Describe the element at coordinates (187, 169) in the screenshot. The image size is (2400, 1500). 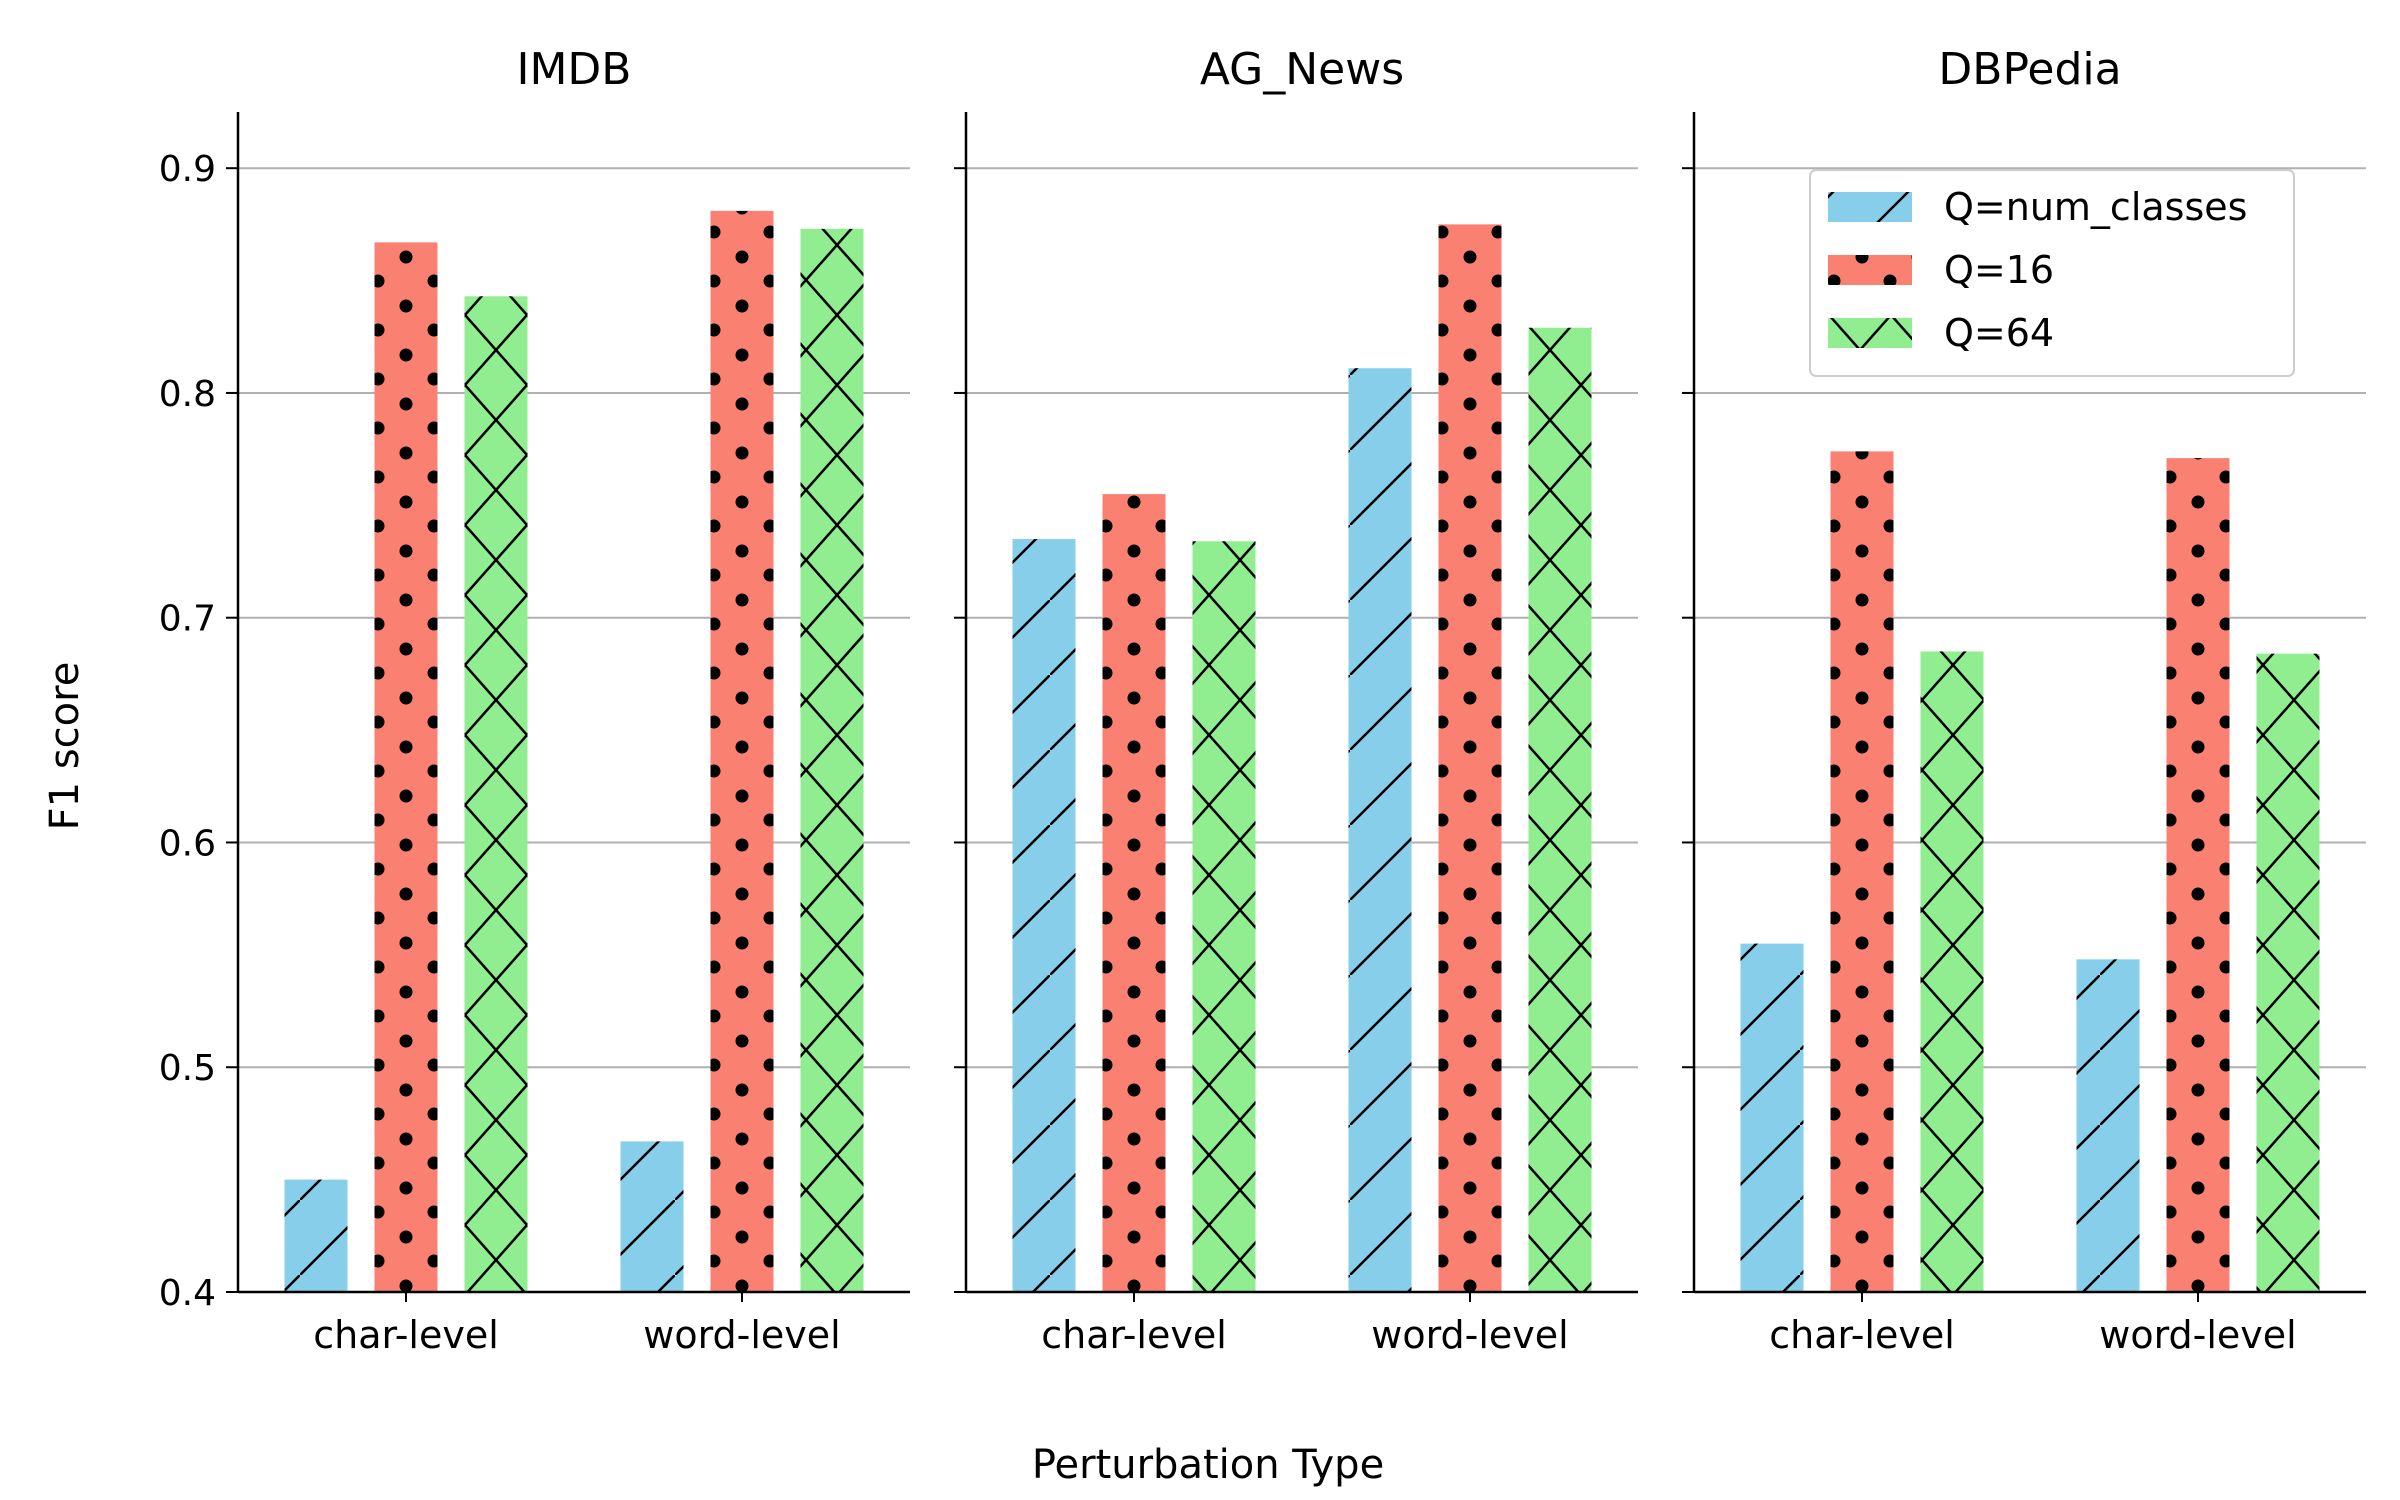
I see `y-tick-label: 0.9` at that location.